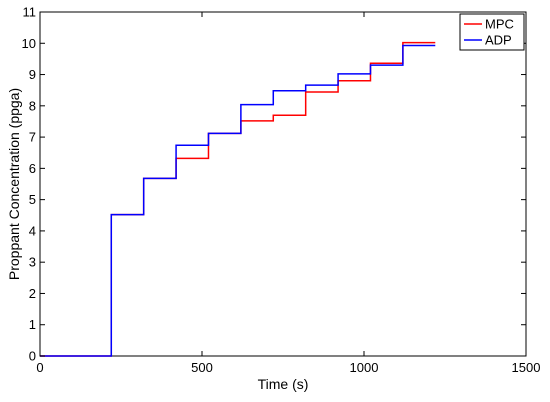  I want to click on y-tick-label-11: 11, so click(30, 12).